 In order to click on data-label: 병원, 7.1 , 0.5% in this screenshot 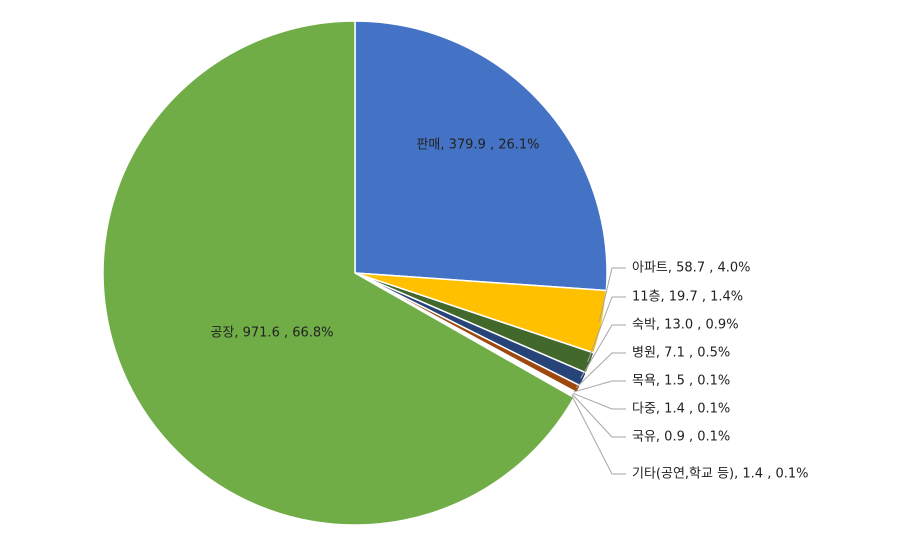, I will do `click(681, 353)`.